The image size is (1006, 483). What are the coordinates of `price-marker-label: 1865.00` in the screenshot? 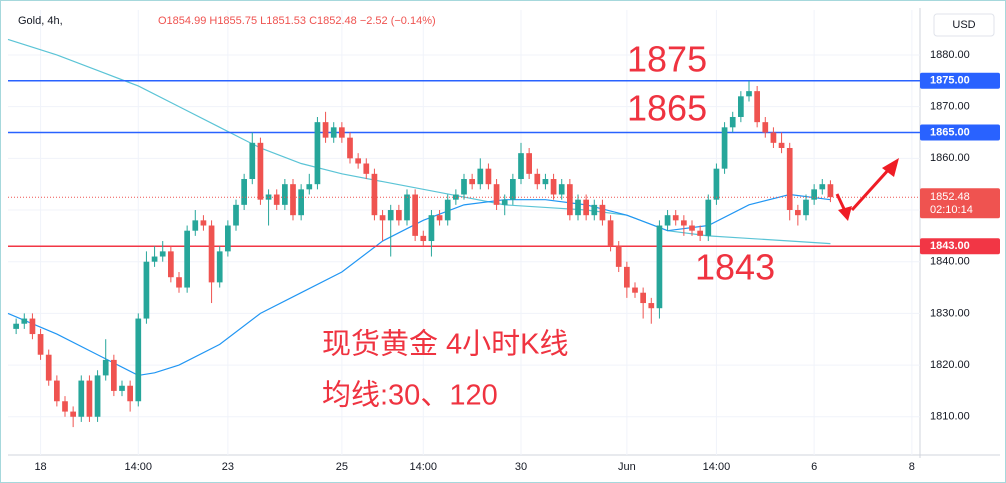 It's located at (950, 132).